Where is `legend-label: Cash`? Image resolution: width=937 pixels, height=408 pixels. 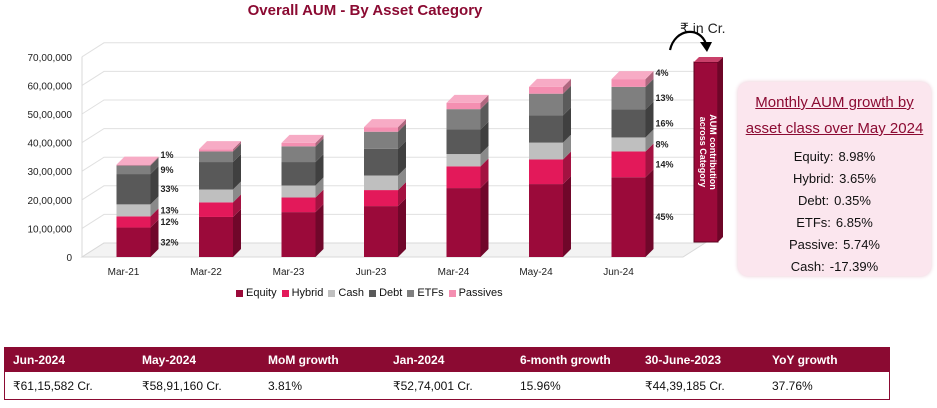 legend-label: Cash is located at coordinates (351, 293).